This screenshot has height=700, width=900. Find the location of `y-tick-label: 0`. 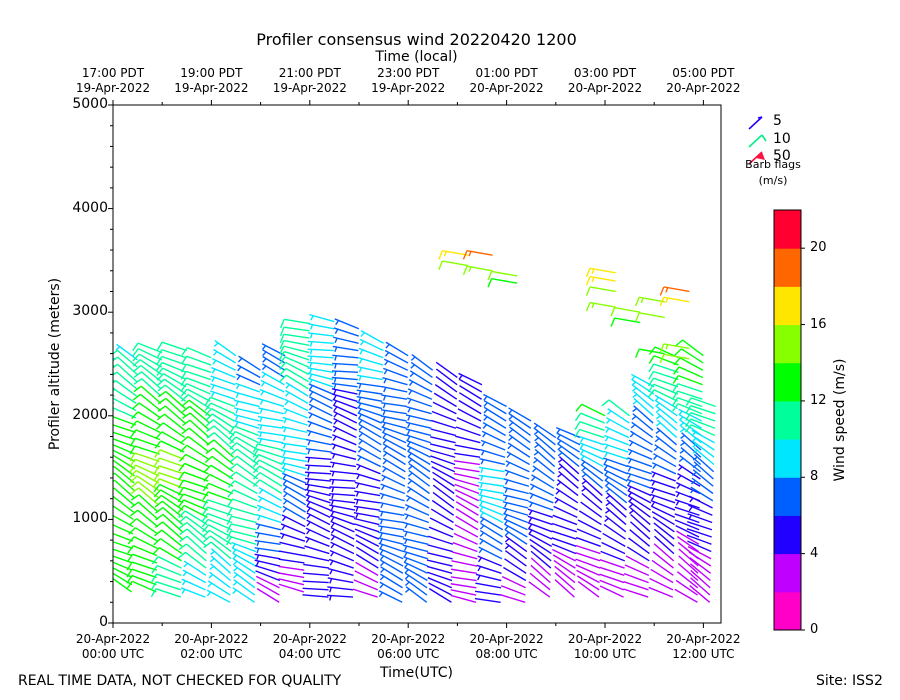

y-tick-label: 0 is located at coordinates (103, 622).